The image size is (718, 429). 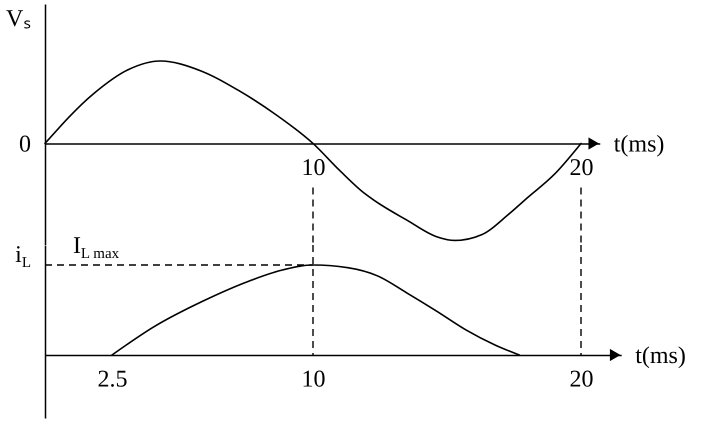 What do you see at coordinates (25, 144) in the screenshot?
I see `annotation: 0` at bounding box center [25, 144].